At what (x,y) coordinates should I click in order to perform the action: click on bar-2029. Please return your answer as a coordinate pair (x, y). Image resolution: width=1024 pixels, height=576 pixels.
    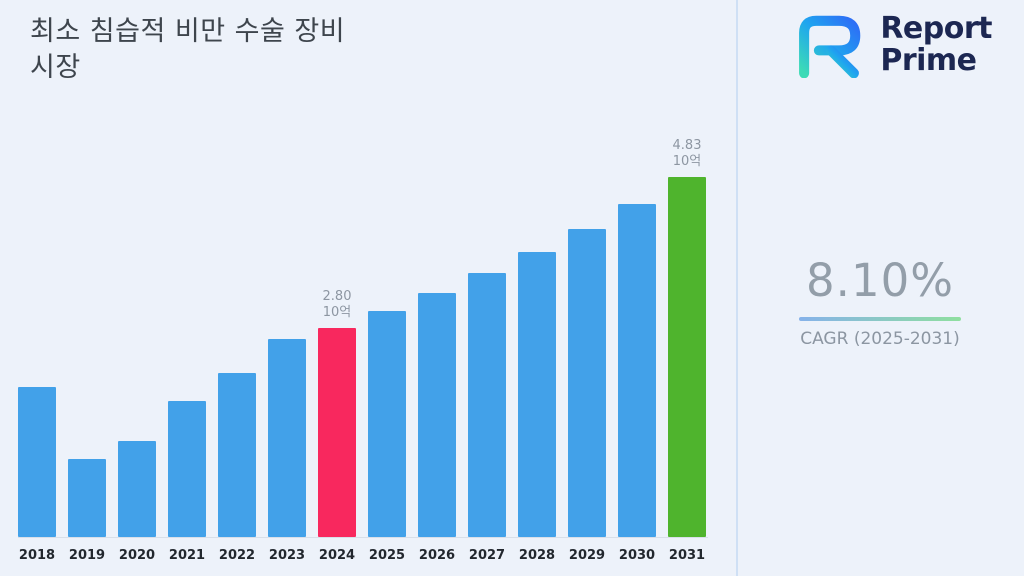
    Looking at the image, I should click on (587, 383).